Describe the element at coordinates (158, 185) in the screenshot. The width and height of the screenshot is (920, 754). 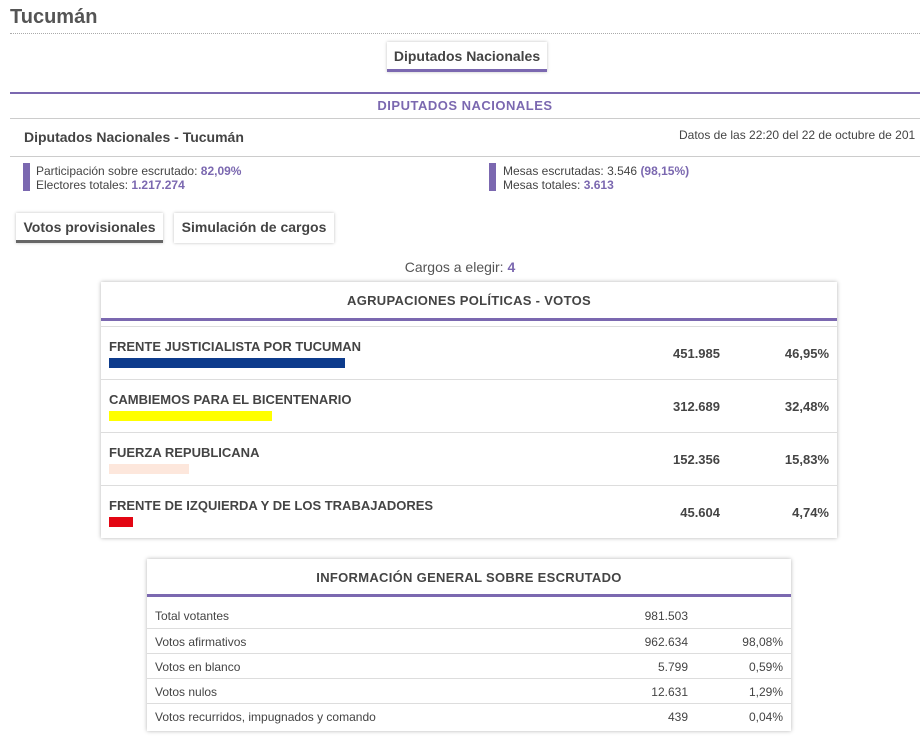
I see `electors-value: 1.217.274` at that location.